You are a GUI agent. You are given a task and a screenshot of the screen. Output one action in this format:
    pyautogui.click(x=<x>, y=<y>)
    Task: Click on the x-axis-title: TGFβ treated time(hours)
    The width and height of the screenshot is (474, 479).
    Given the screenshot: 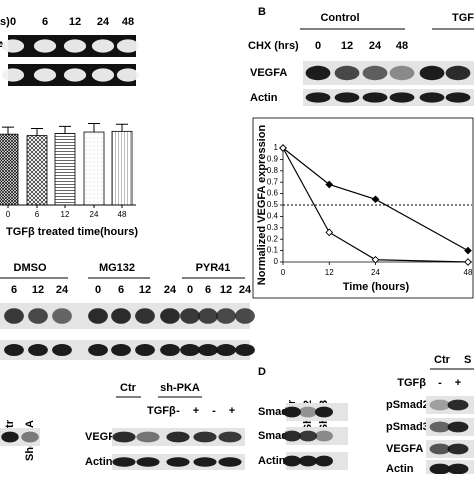 What is the action you would take?
    pyautogui.click(x=72, y=232)
    